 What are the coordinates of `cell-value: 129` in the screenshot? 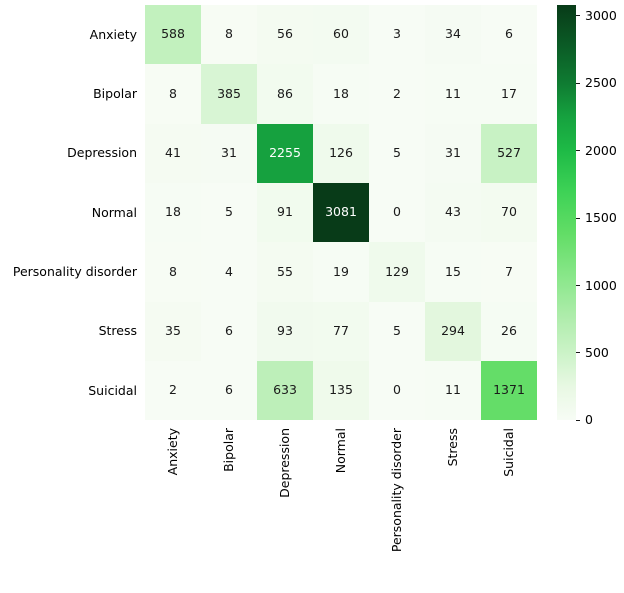 It's located at (397, 271).